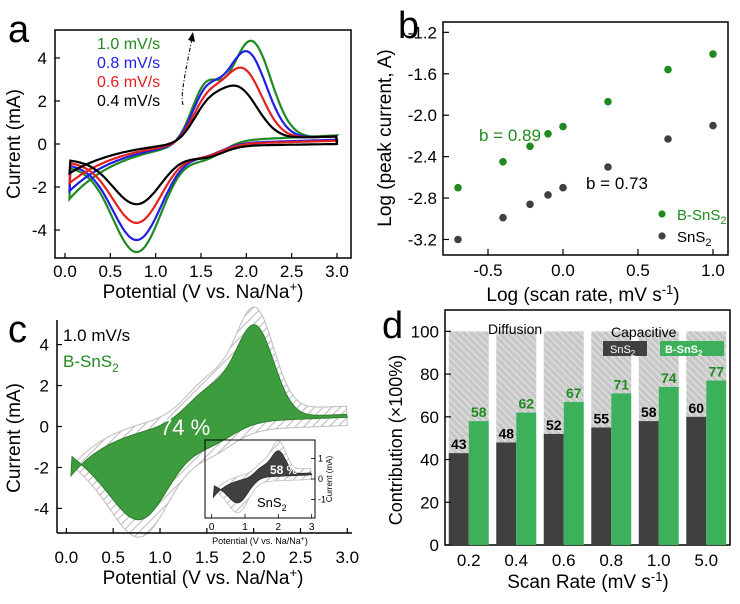 The width and height of the screenshot is (740, 604). Describe the element at coordinates (207, 557) in the screenshot. I see `panel-c-x-tick-label: 1.5` at that location.